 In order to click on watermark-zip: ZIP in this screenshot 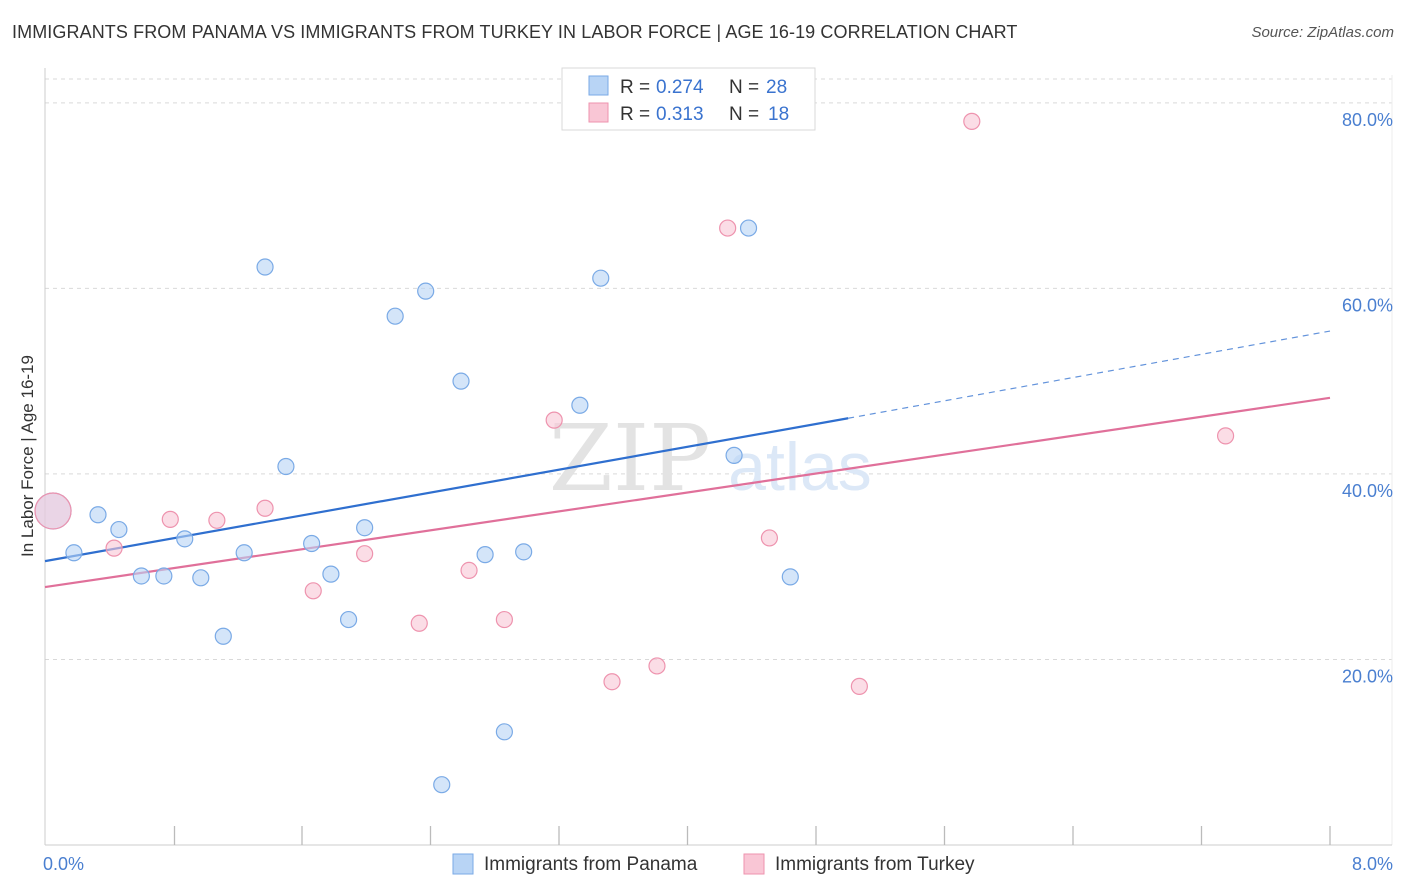, I will do `click(630, 458)`.